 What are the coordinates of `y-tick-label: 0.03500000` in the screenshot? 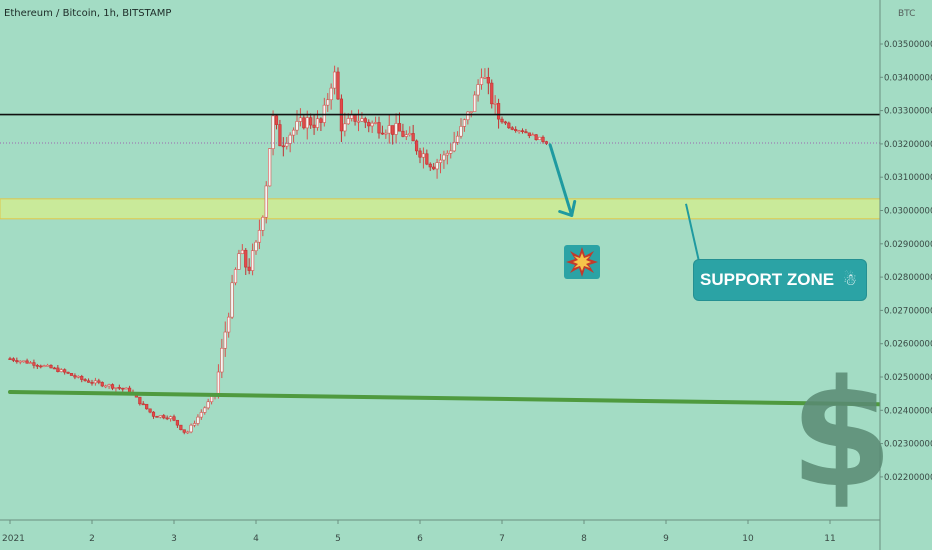 It's located at (908, 45).